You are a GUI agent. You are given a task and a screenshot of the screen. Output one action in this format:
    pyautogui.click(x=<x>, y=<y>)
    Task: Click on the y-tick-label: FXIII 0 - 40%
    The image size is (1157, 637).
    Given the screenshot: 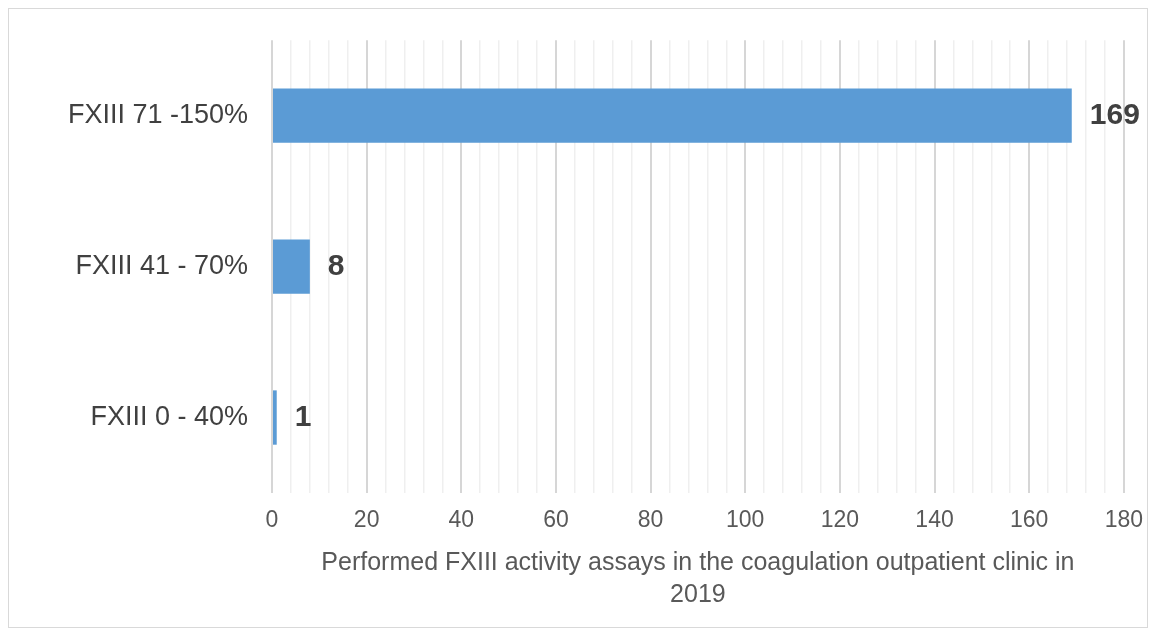 What is the action you would take?
    pyautogui.click(x=169, y=415)
    